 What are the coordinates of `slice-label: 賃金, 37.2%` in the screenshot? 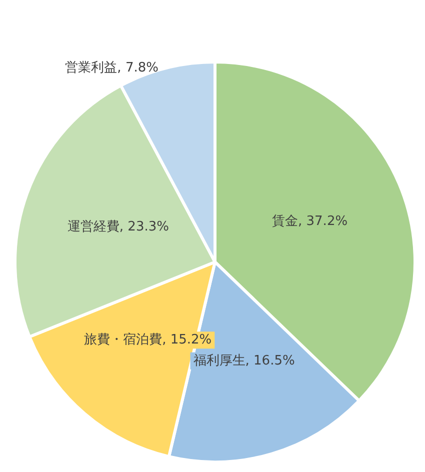 It's located at (310, 222).